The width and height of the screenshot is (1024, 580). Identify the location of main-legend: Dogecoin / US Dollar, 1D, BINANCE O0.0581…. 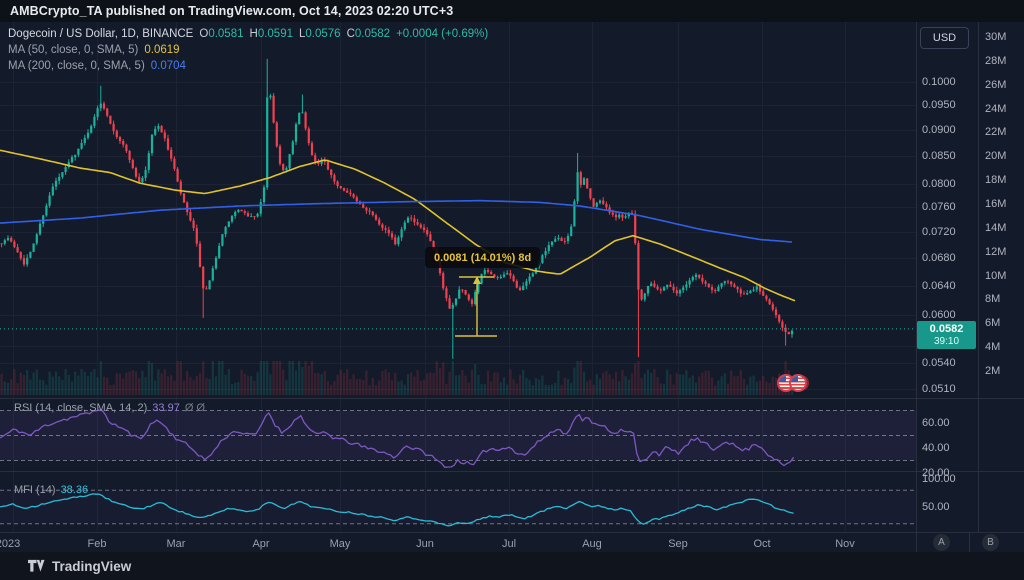
(248, 50).